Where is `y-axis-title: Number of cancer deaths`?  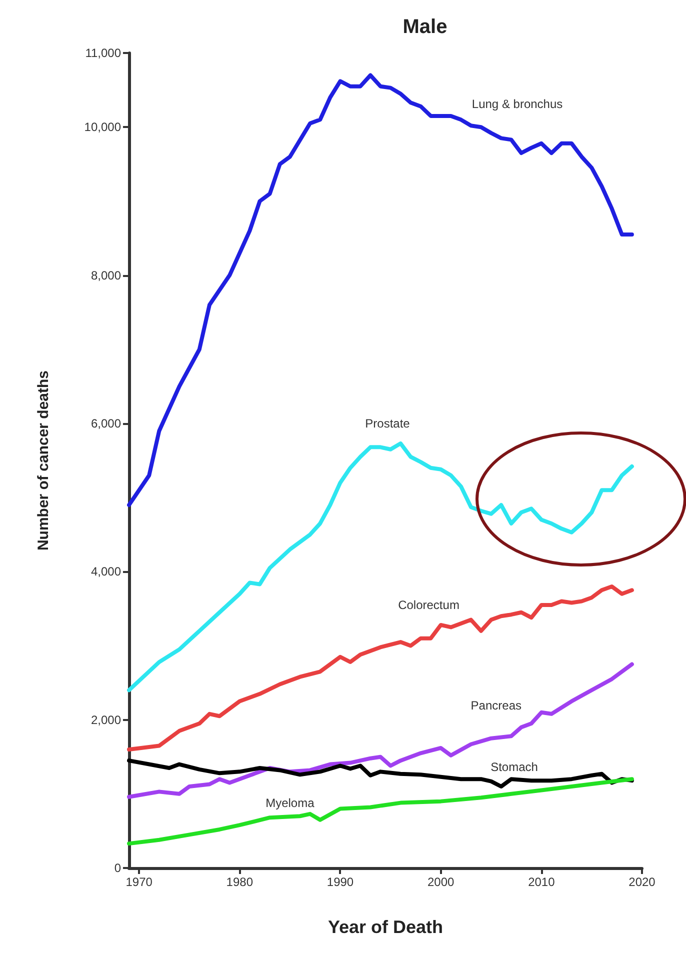
y-axis-title: Number of cancer deaths is located at coordinates (43, 460).